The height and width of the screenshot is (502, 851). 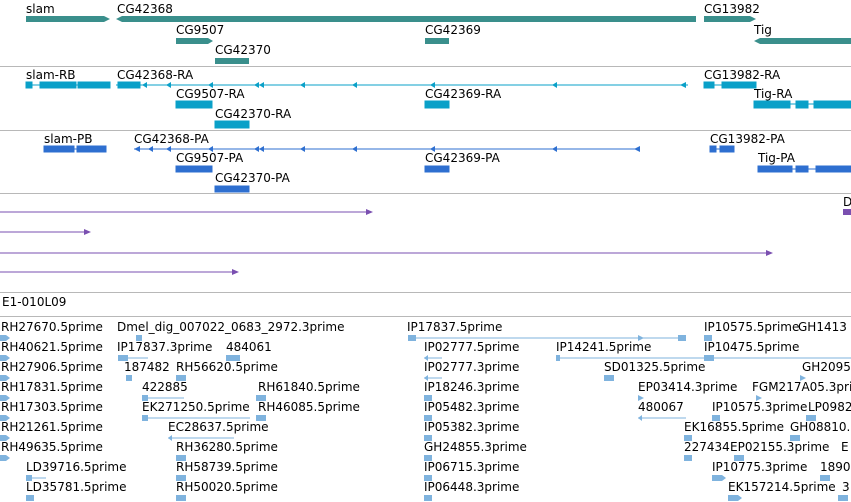 I want to click on est-label: RH27670.5prime, so click(x=52, y=327).